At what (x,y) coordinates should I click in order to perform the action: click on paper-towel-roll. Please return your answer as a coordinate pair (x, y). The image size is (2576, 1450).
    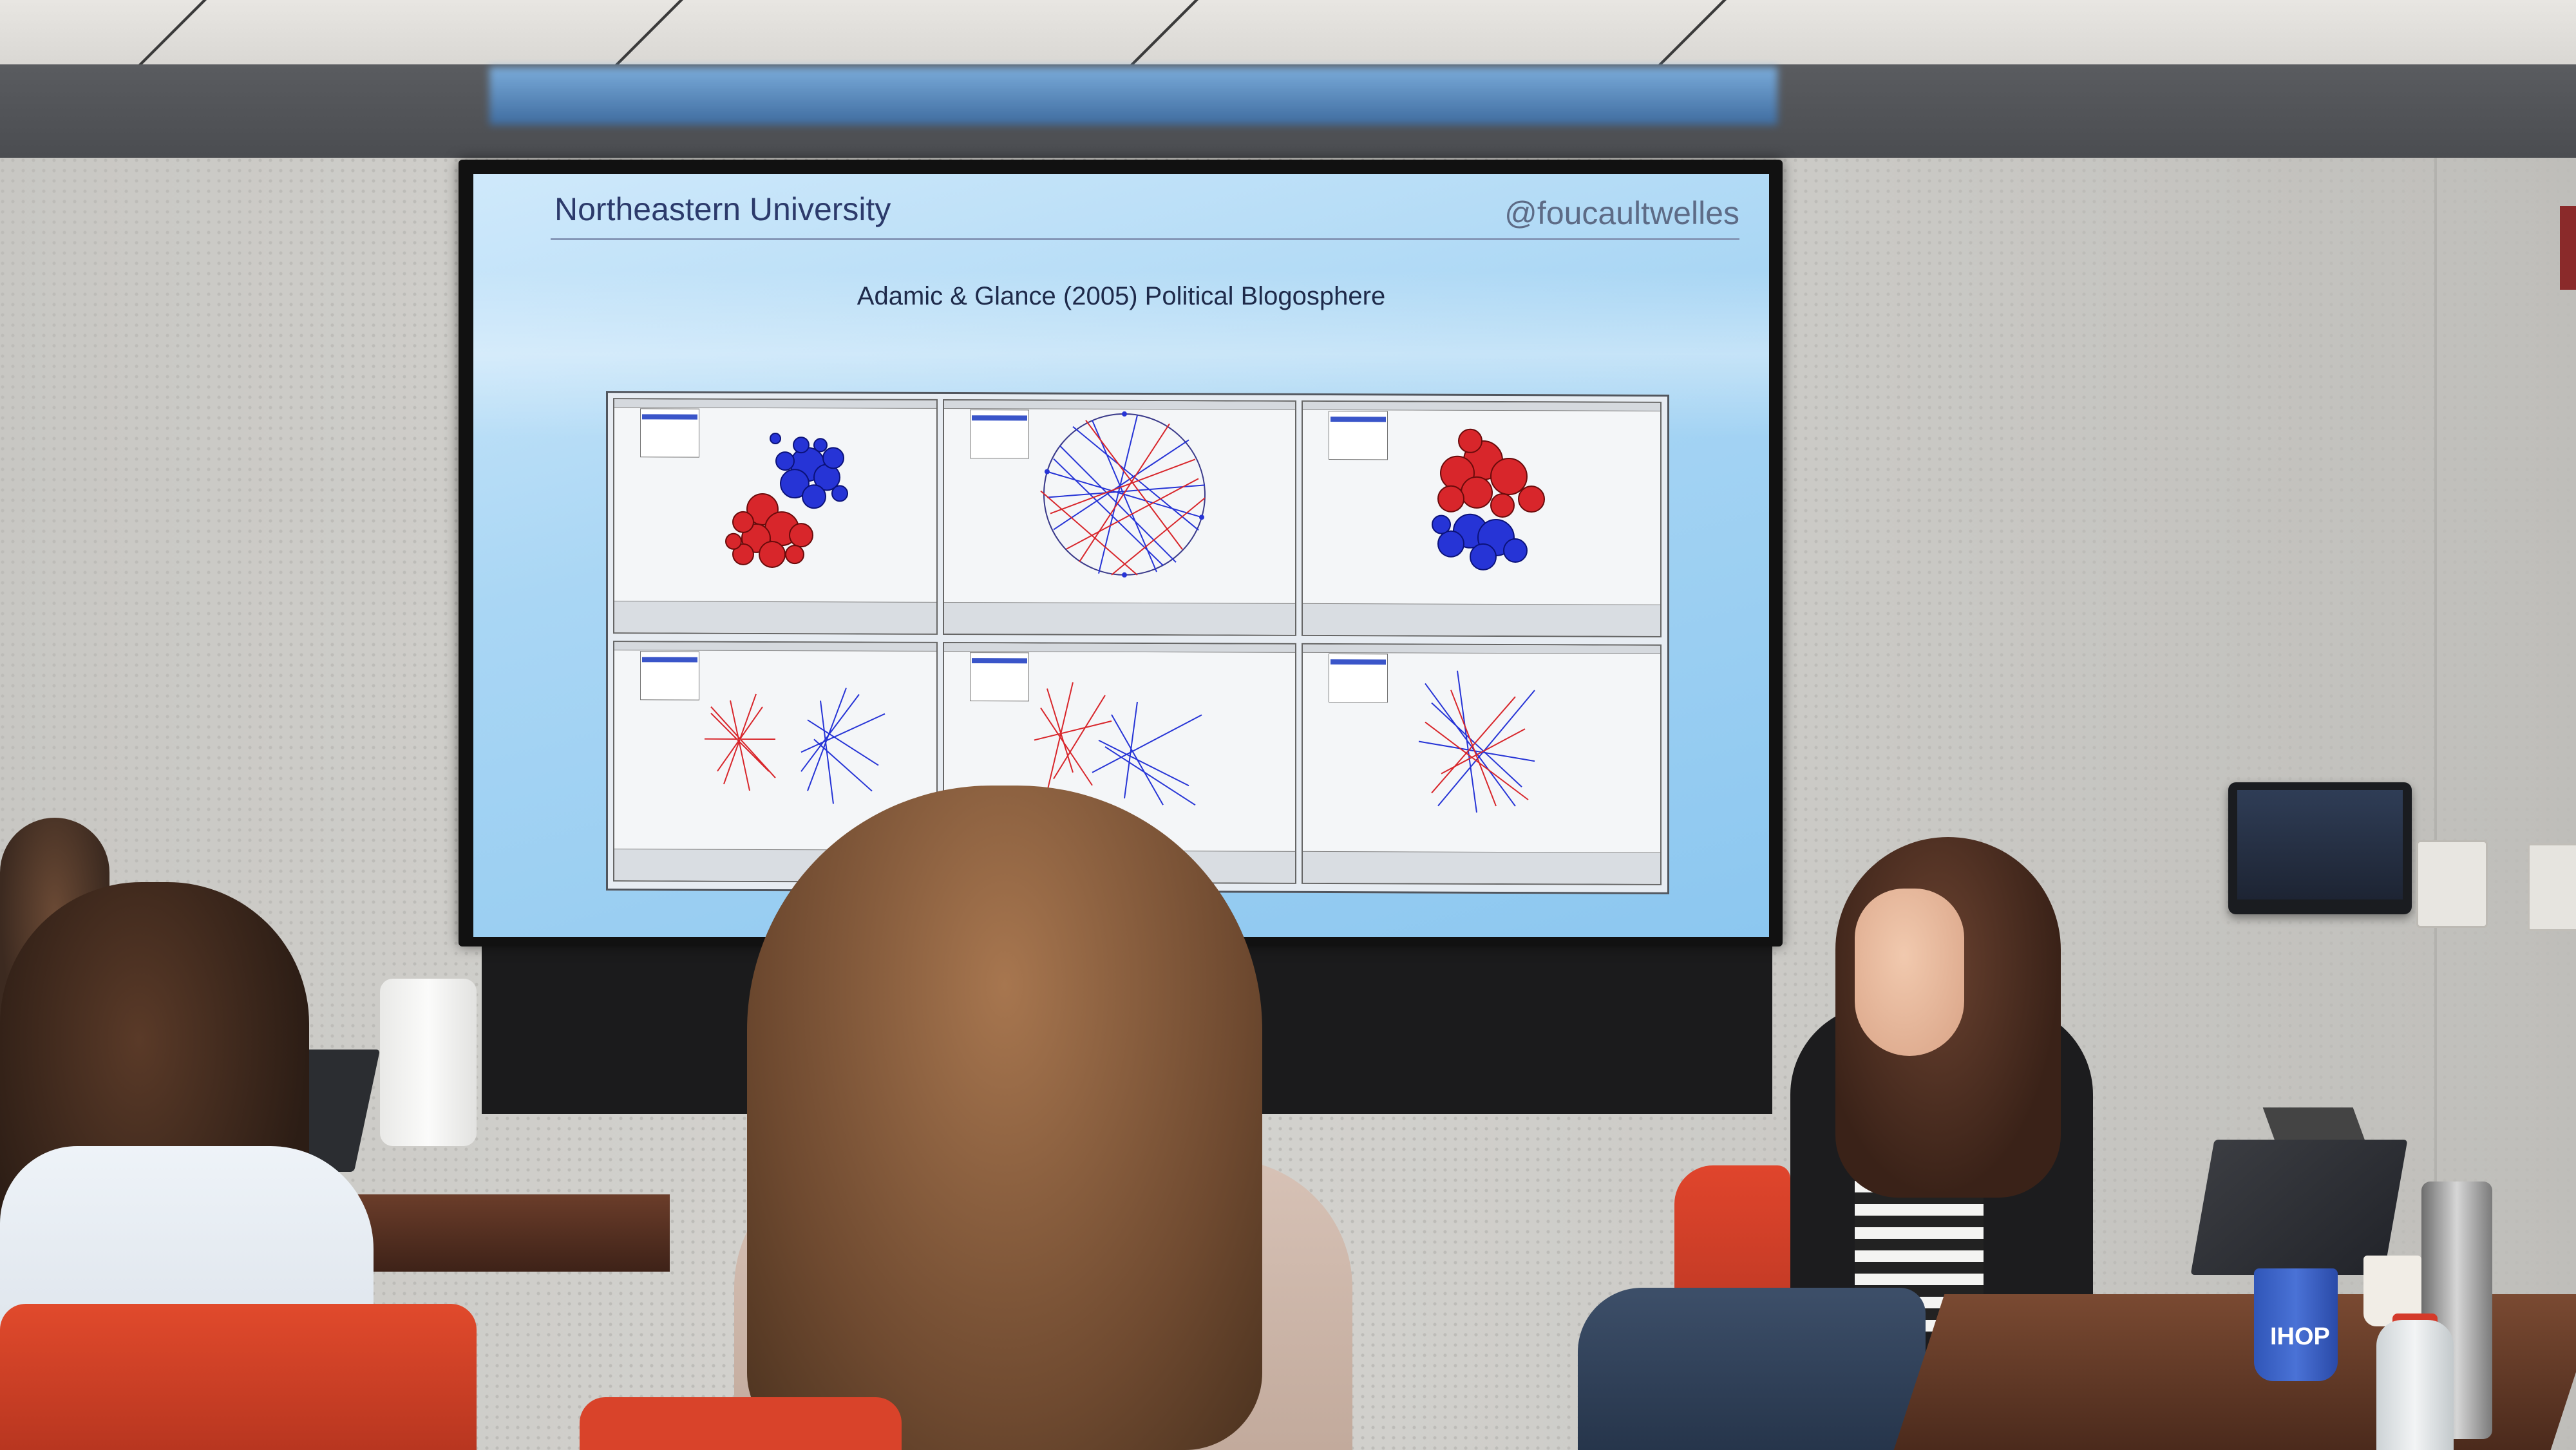
    Looking at the image, I should click on (429, 1062).